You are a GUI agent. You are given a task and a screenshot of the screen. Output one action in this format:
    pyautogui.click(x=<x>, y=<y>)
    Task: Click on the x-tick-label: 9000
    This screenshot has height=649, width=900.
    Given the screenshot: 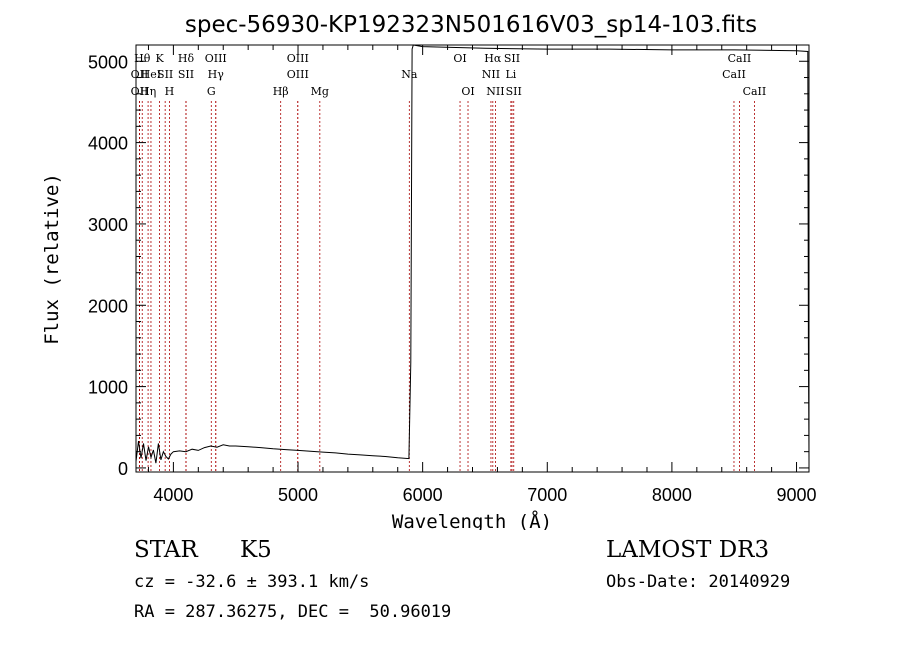 What is the action you would take?
    pyautogui.click(x=797, y=495)
    